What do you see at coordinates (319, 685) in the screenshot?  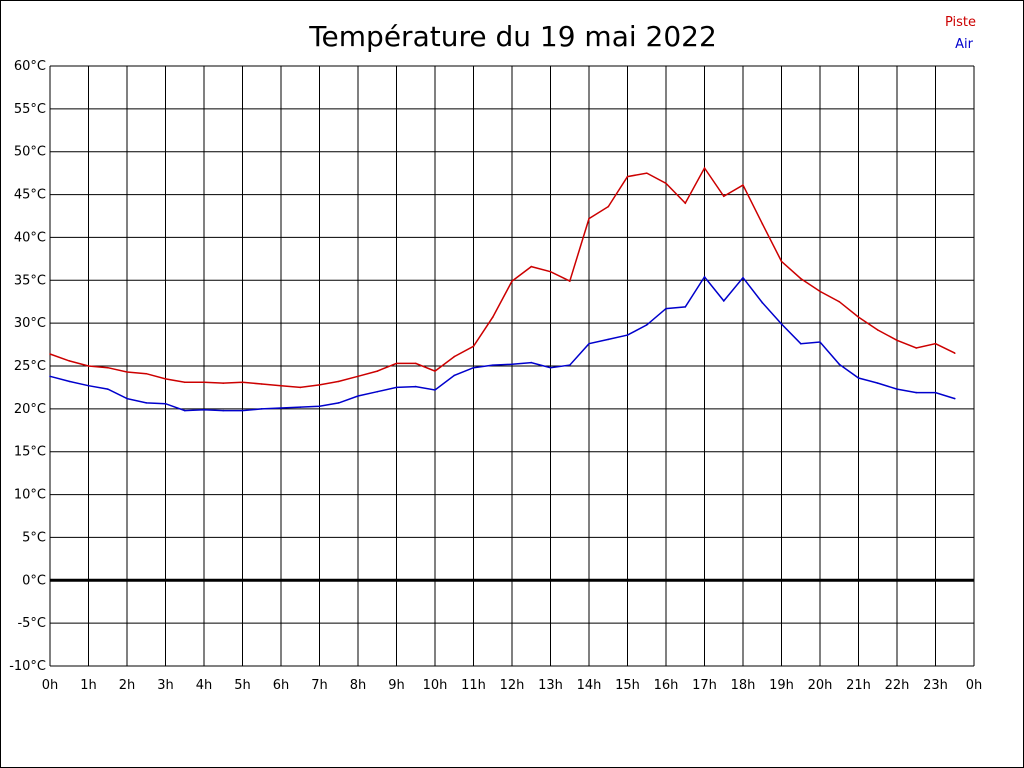 I see `x-tick-label: 7h` at bounding box center [319, 685].